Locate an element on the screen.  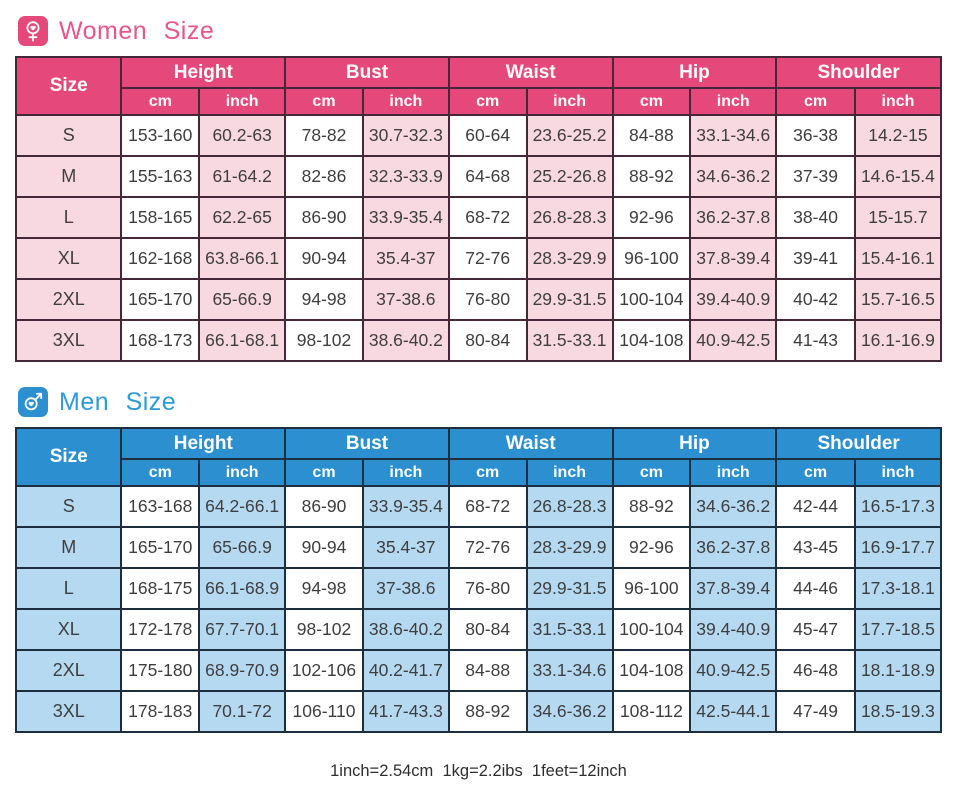
value-cell: 40.2-41.7 is located at coordinates (405, 670).